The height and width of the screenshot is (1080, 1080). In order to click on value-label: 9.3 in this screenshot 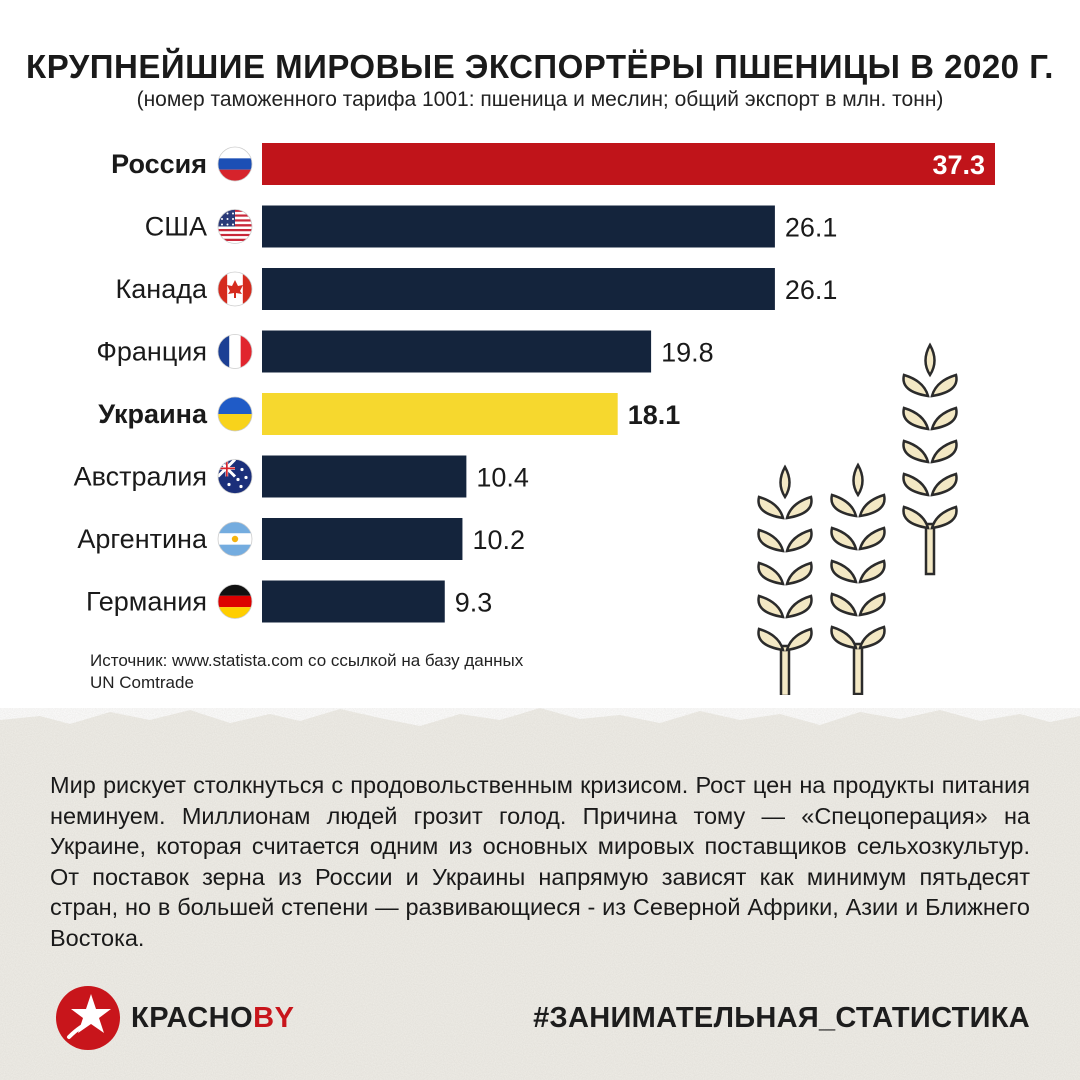, I will do `click(474, 603)`.